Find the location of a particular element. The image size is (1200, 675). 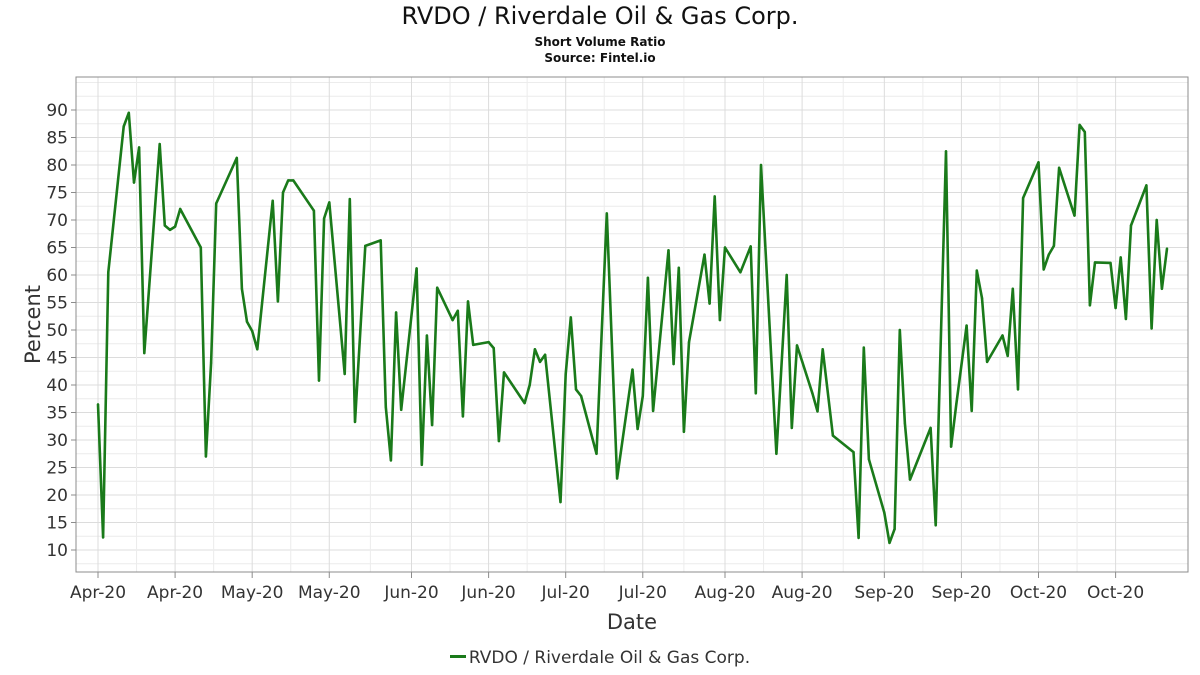

y-tick-label: 55 is located at coordinates (57, 304).